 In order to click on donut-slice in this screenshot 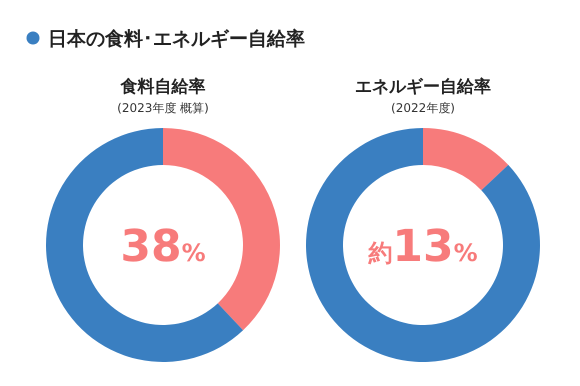, I will do `click(465, 159)`.